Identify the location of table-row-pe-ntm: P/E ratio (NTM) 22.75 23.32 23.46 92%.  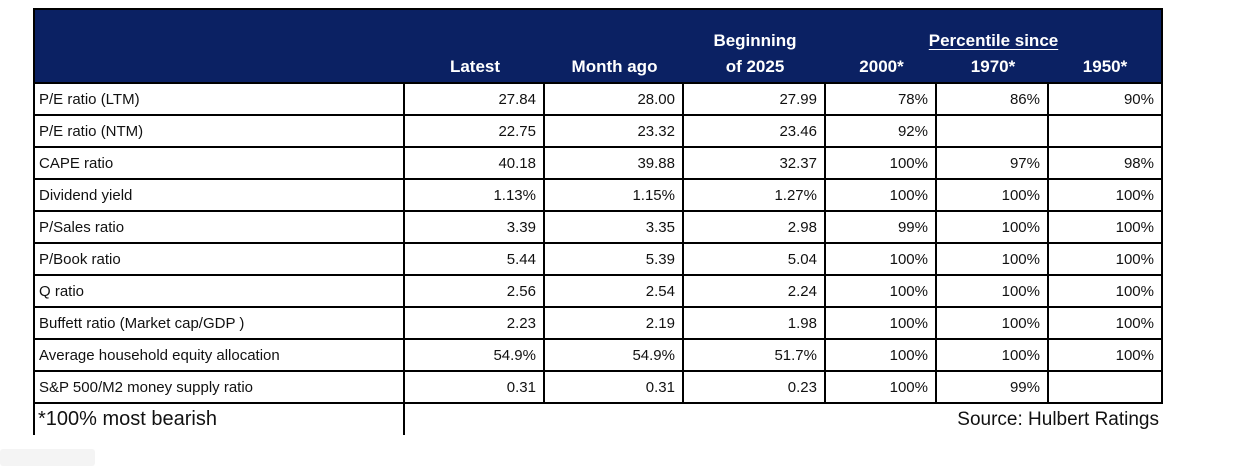
(598, 132).